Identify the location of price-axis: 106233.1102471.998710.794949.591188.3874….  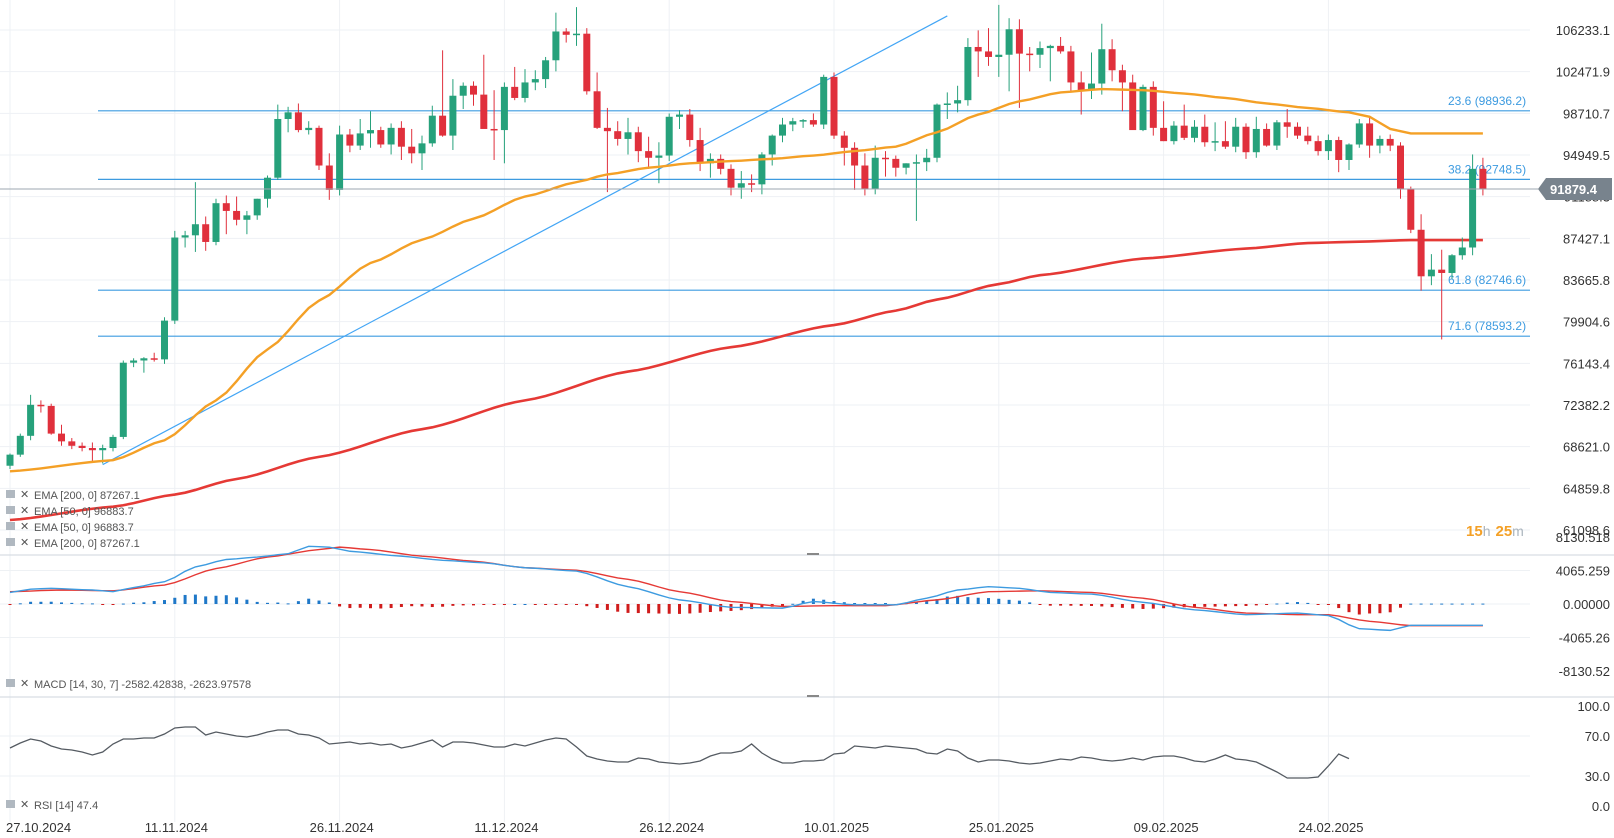
(1583, 280).